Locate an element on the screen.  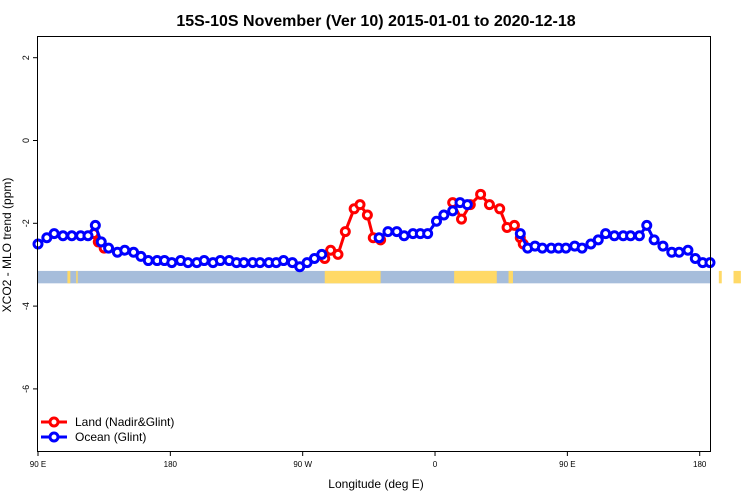
legend: Land (Nadir&Glint) Ocean (Glint) is located at coordinates (107, 429).